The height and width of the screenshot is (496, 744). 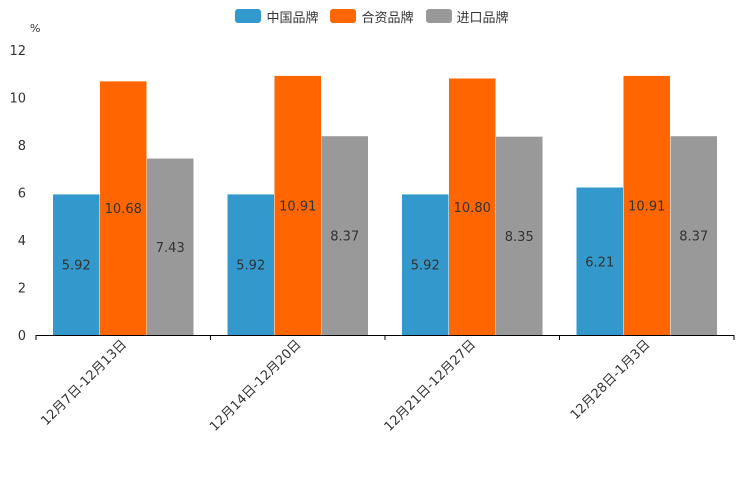 I want to click on legend-label-import: 进口品牌, so click(x=482, y=18).